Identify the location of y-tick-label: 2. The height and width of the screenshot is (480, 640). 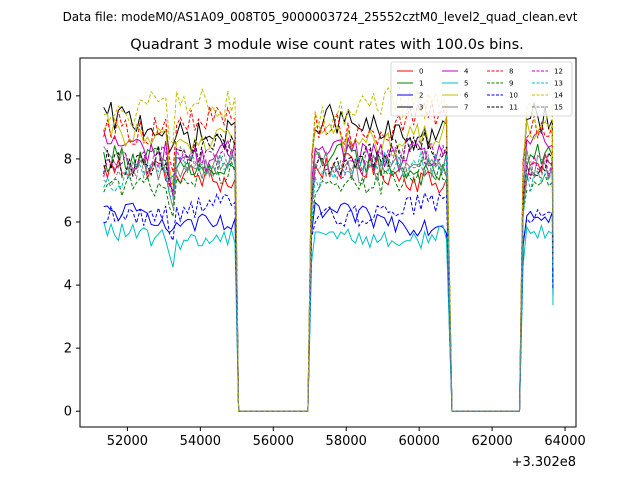
(68, 349).